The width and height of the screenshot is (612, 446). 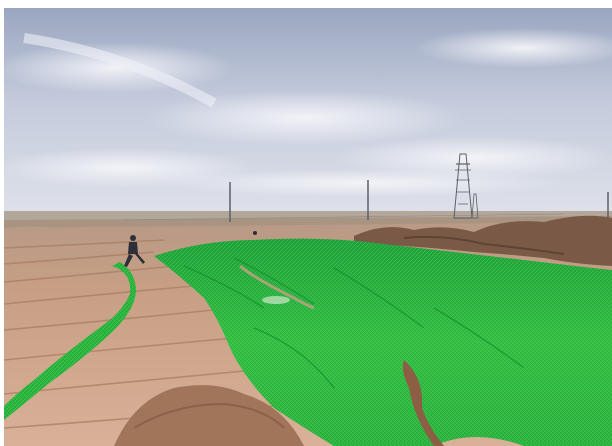 What do you see at coordinates (276, 300) in the screenshot?
I see `bag-on-net` at bounding box center [276, 300].